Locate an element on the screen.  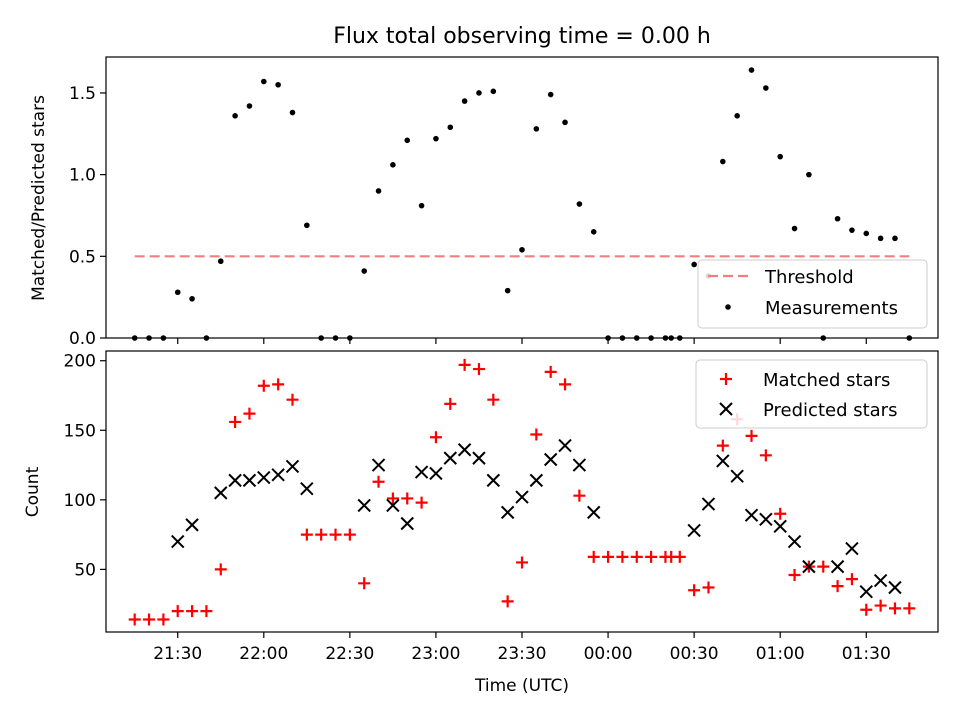
bottom-y-tick-label: 200 is located at coordinates (80, 362).